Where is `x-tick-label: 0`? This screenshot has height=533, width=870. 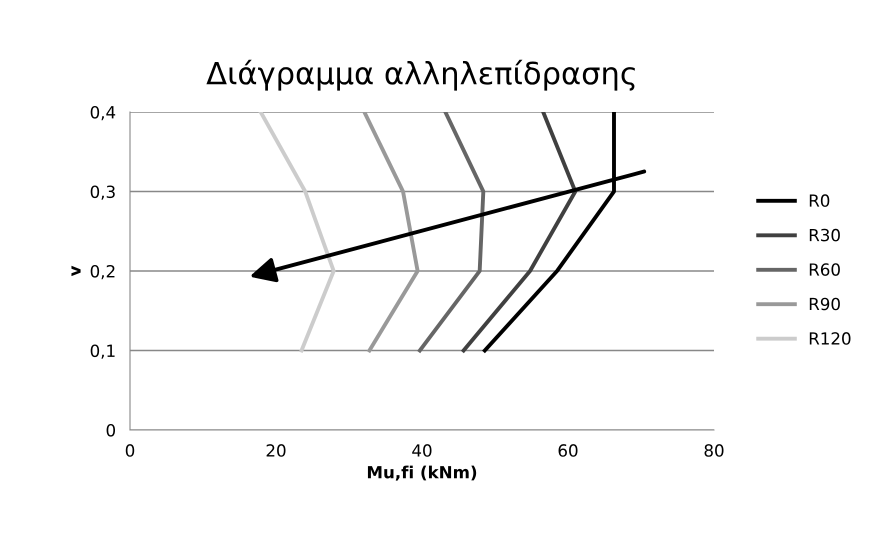
x-tick-label: 0 is located at coordinates (130, 450).